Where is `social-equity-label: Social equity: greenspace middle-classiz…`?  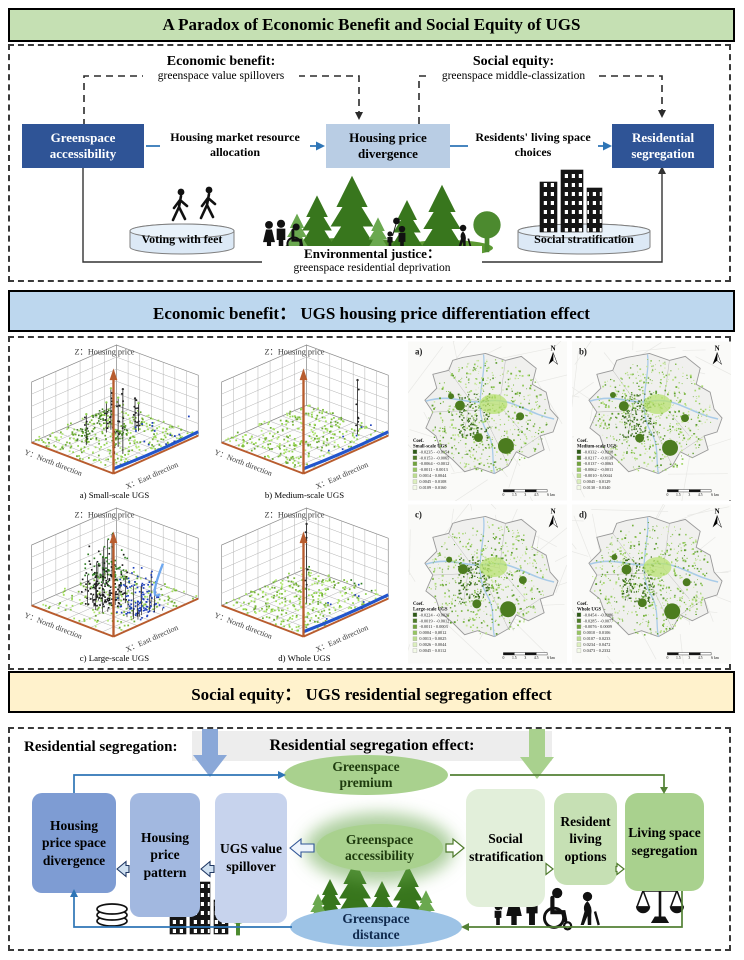 social-equity-label: Social equity: greenspace middle-classiz… is located at coordinates (513, 69).